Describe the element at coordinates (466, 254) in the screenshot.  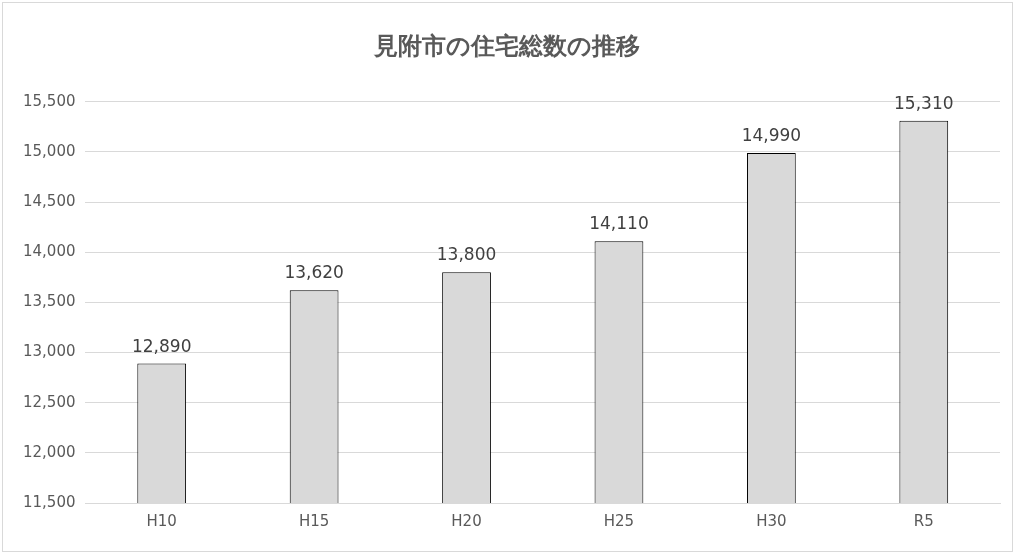
I see `data-label: 13,800` at that location.